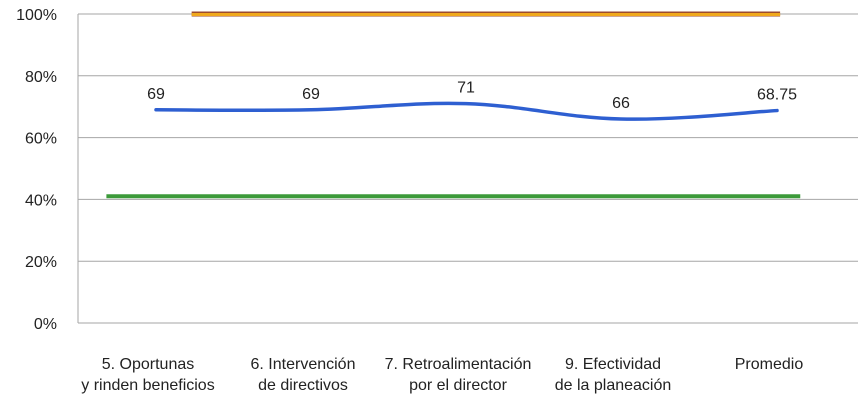 The height and width of the screenshot is (420, 863). What do you see at coordinates (777, 95) in the screenshot?
I see `data-label: 68.75` at bounding box center [777, 95].